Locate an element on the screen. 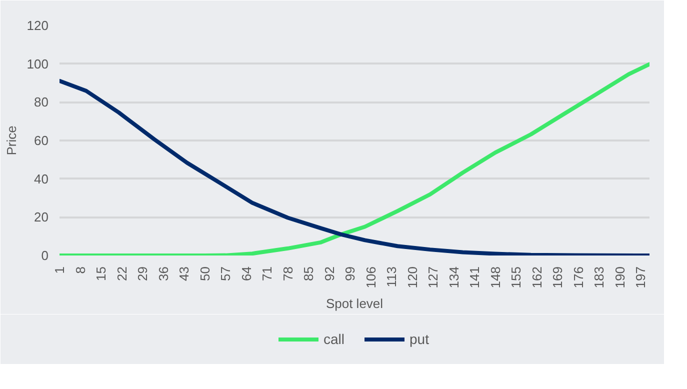 This screenshot has width=687, height=389. x-tick-label: 78 is located at coordinates (288, 273).